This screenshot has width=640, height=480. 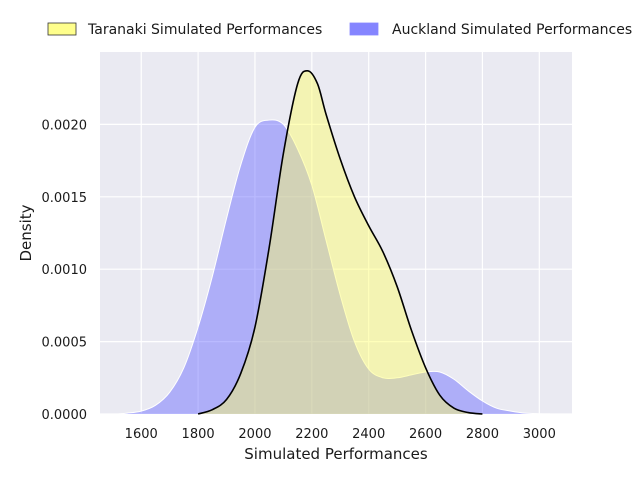 What do you see at coordinates (340, 434) in the screenshot?
I see `x-axis-ticks: 1600 1800 2000 2200 2400 2600 2800 3000` at bounding box center [340, 434].